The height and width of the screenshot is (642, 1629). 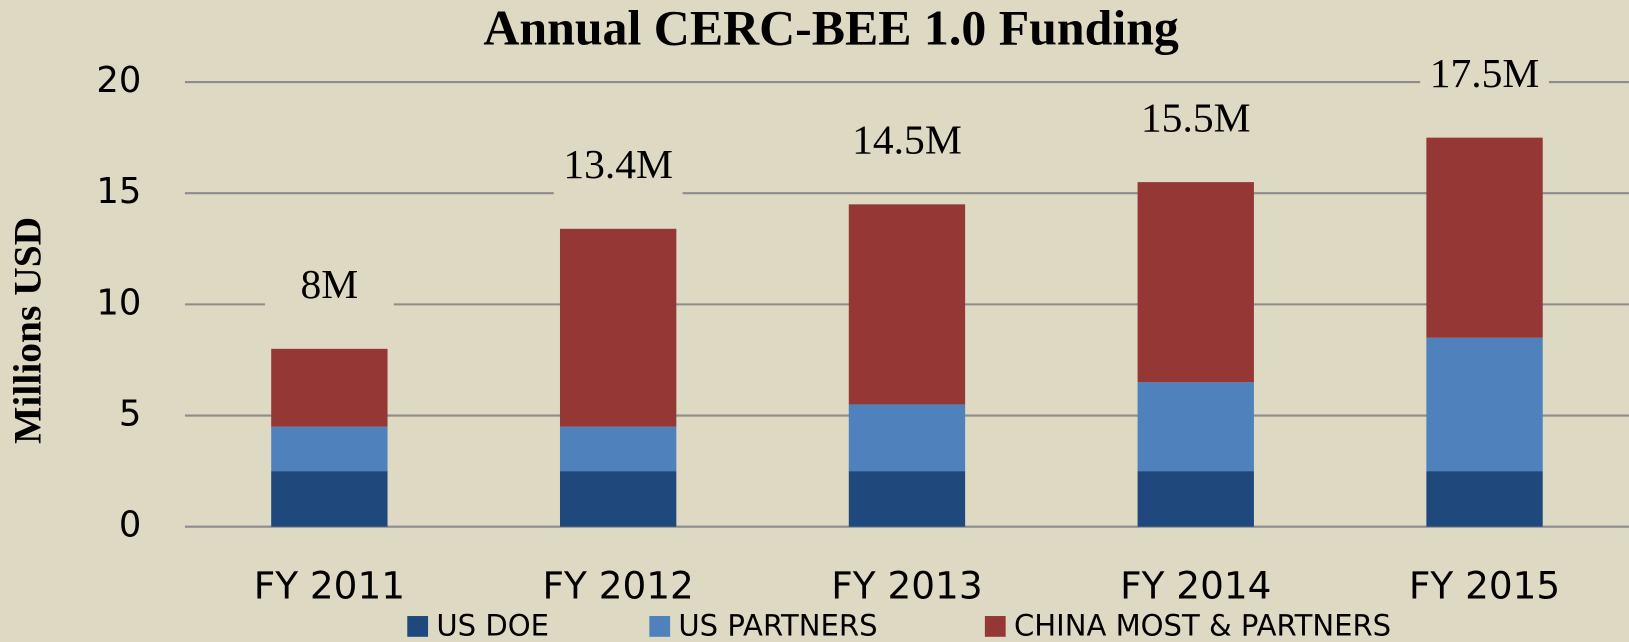 I want to click on x-tick-label: FY 2013, so click(x=906, y=585).